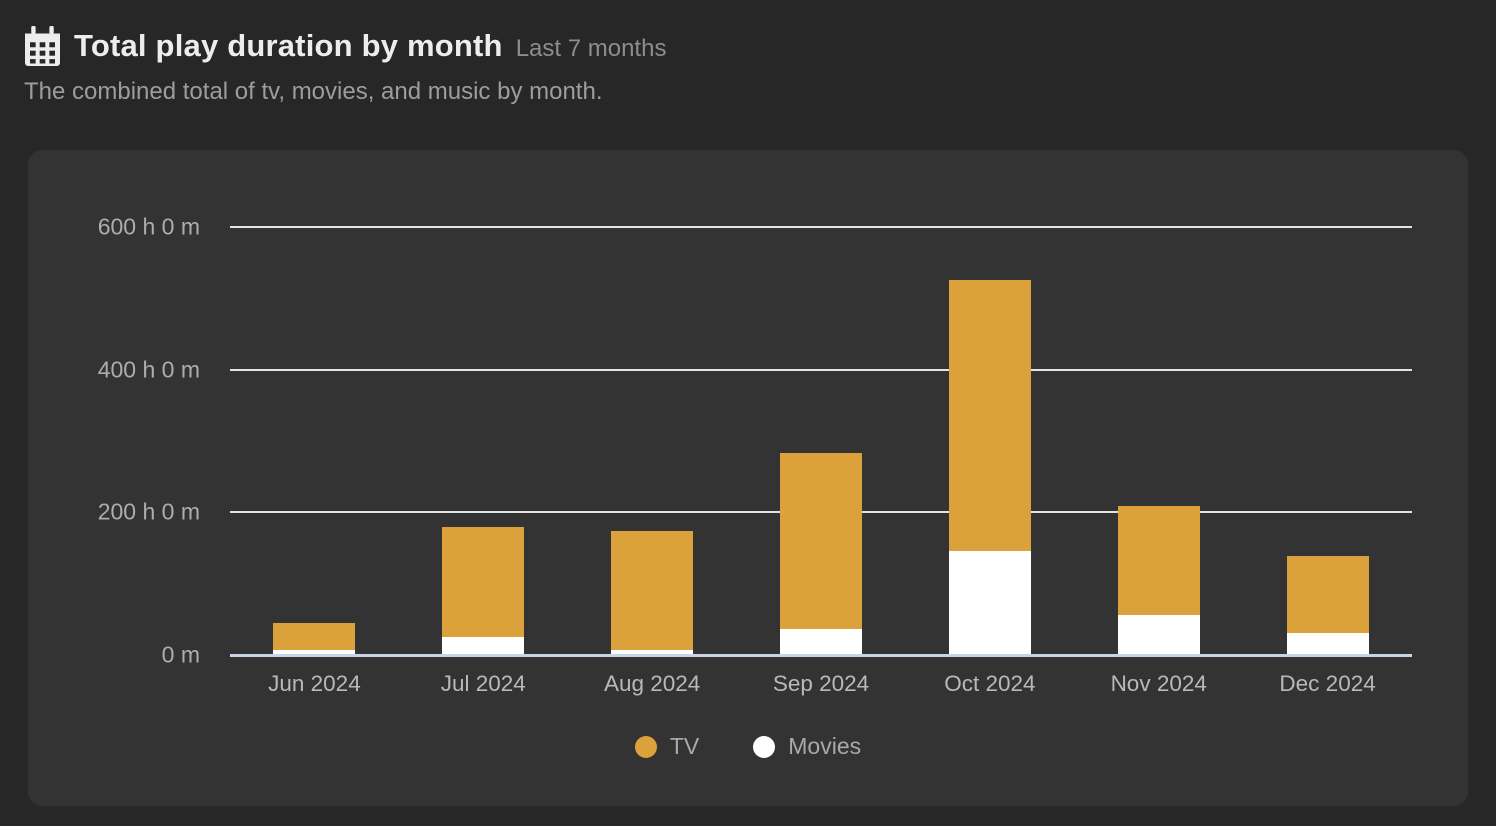 Image resolution: width=1496 pixels, height=826 pixels. I want to click on stacked-bar-jul-2024, so click(483, 590).